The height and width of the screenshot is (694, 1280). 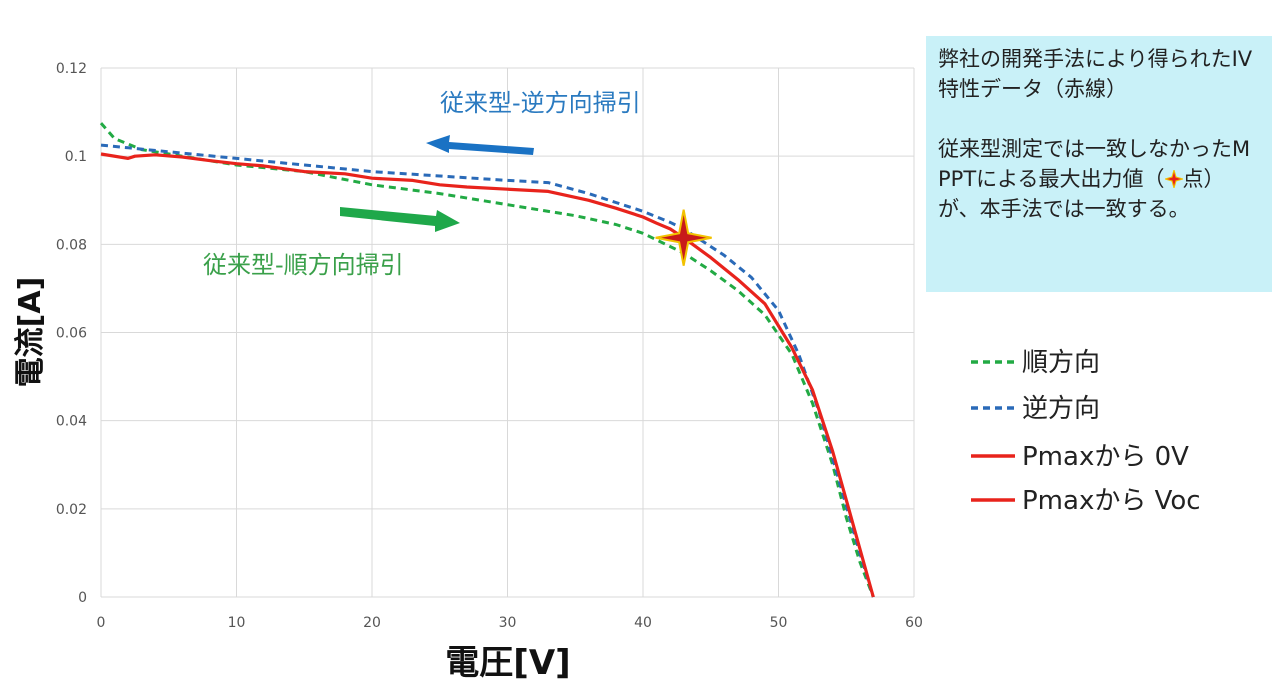 I want to click on x-tick-label: 20, so click(x=372, y=623).